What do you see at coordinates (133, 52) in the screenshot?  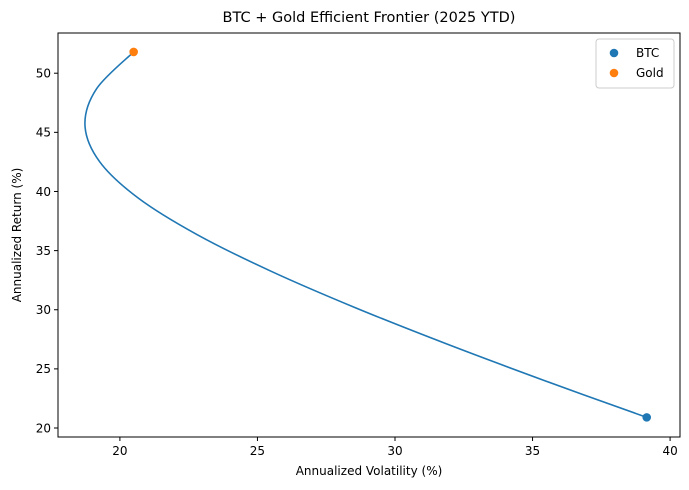 I see `gold-point` at bounding box center [133, 52].